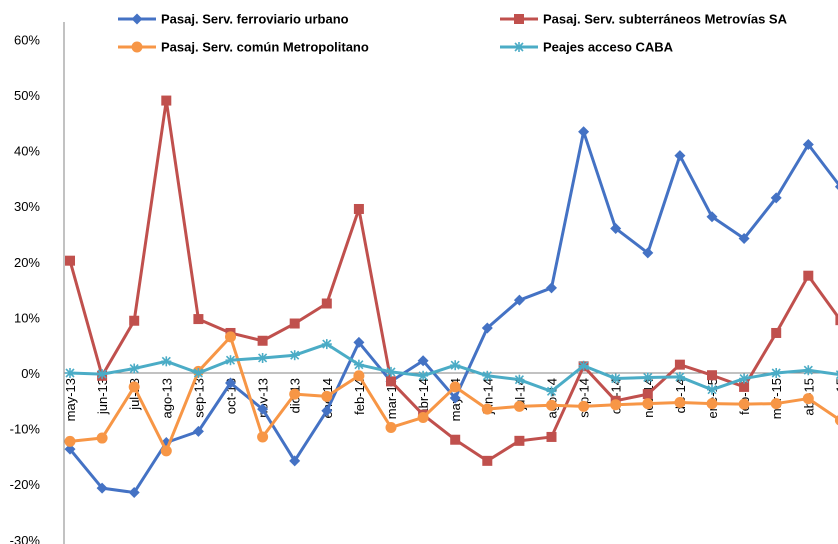 The height and width of the screenshot is (544, 838). I want to click on y-tick-label: -10%, so click(25, 429).